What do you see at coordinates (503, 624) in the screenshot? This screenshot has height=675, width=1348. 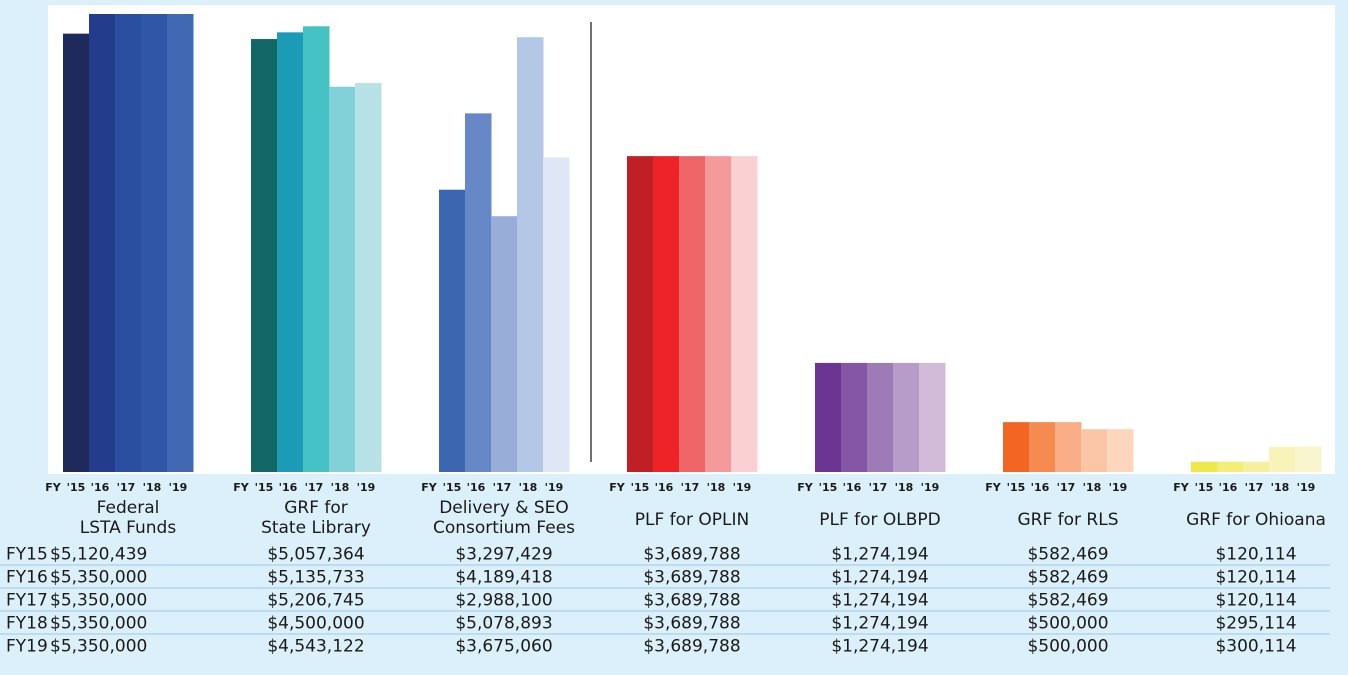 I see `table-cell: $5,078,893` at bounding box center [503, 624].